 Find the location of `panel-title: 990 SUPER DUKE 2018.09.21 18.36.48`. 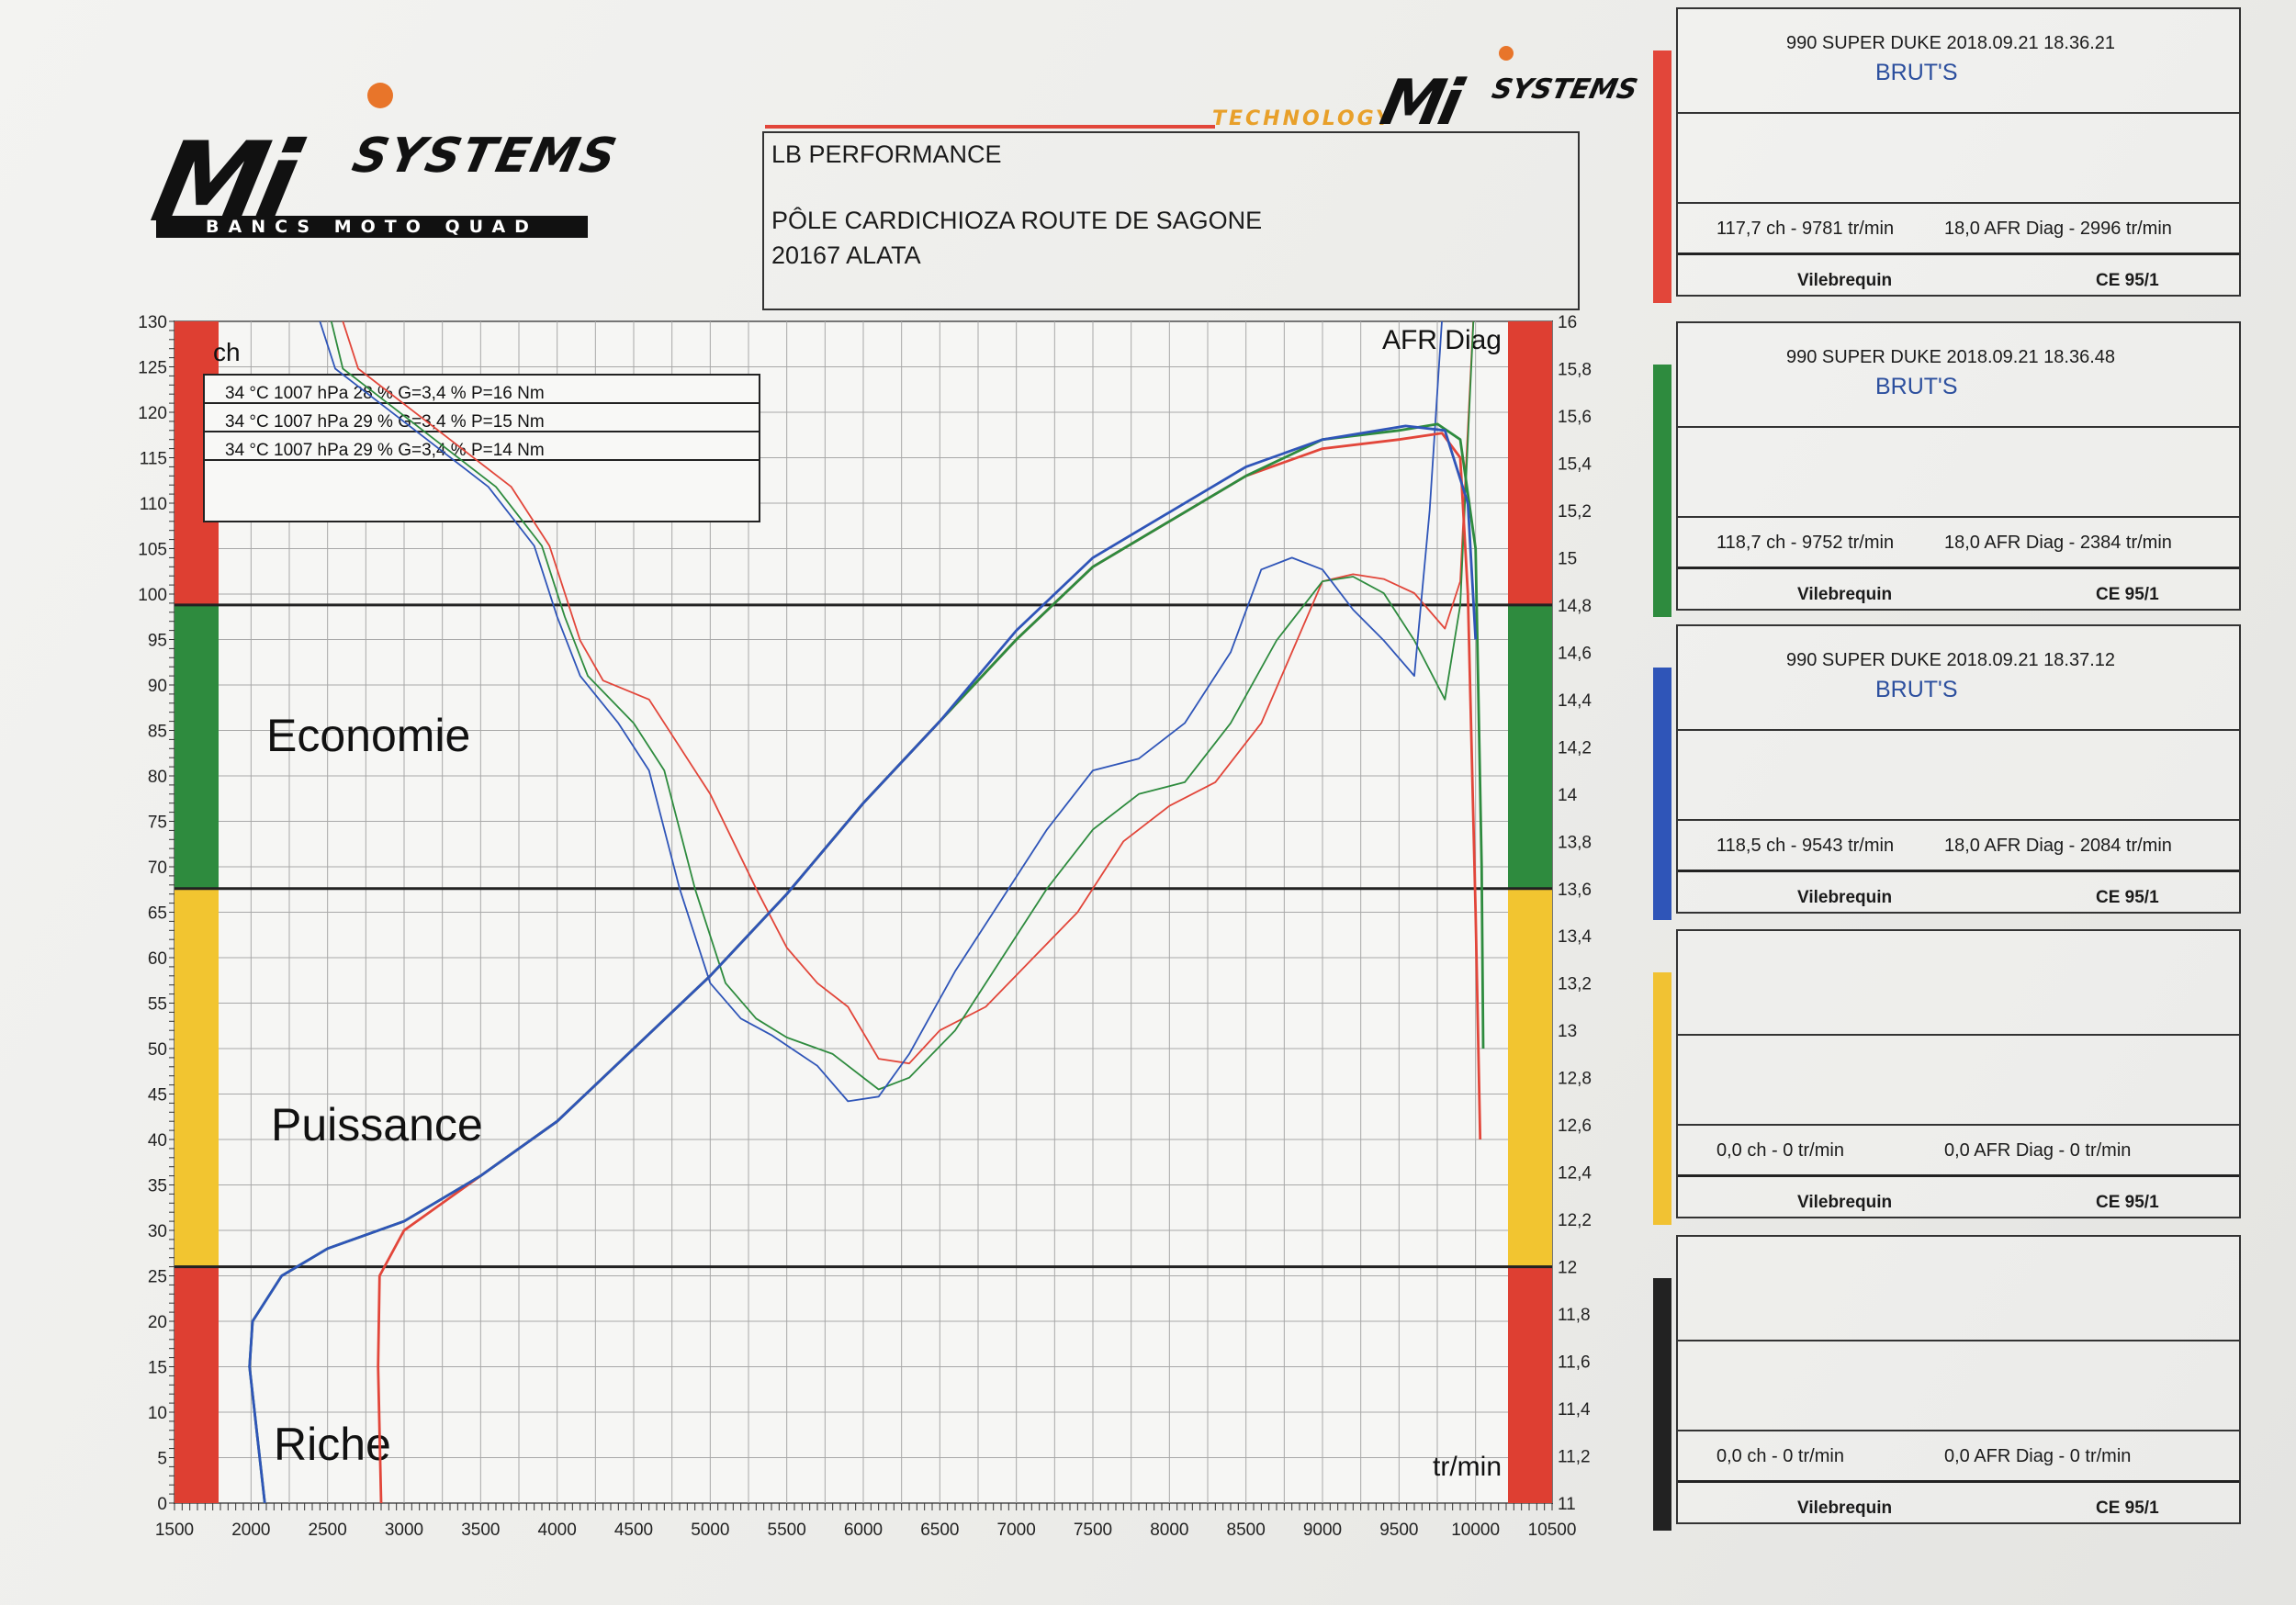

panel-title: 990 SUPER DUKE 2018.09.21 18.36.48 is located at coordinates (1951, 357).